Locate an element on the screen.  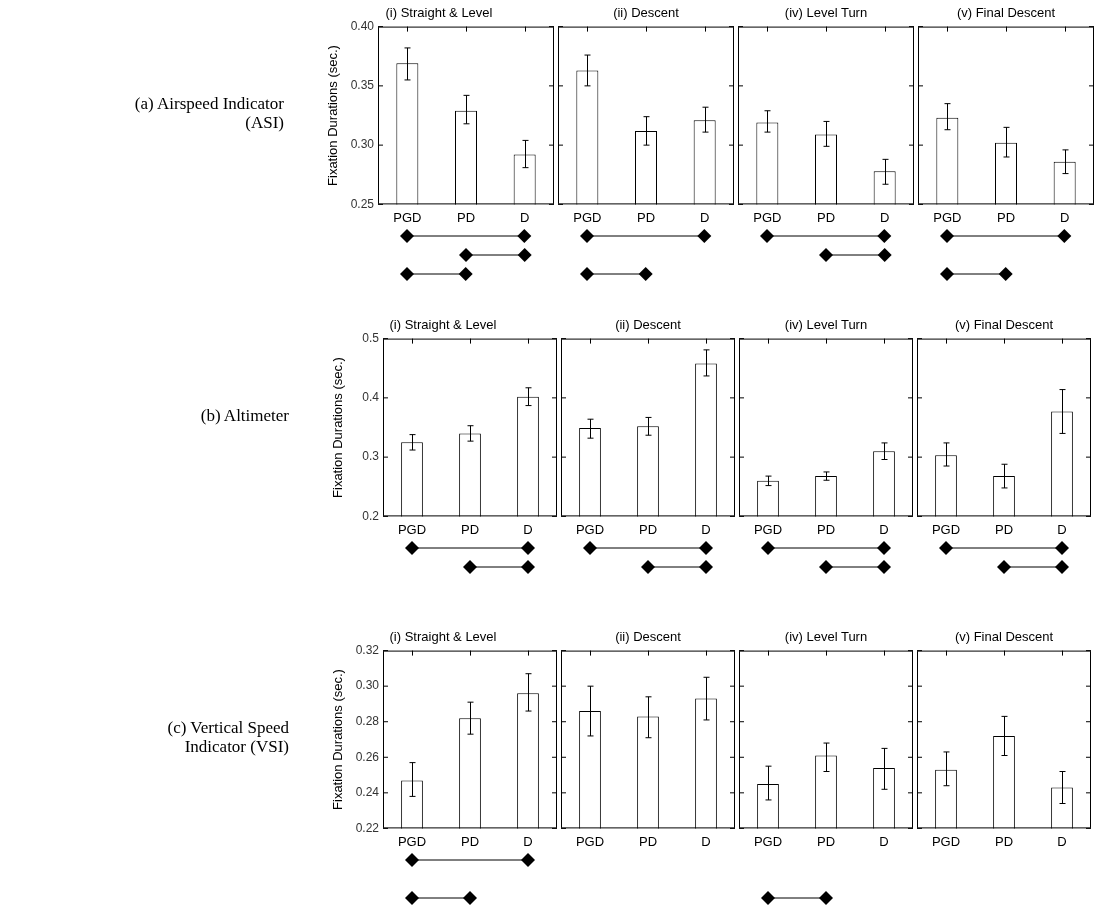
text: (c) Vertical Speed Indicator (VSI) is located at coordinates (227, 737).